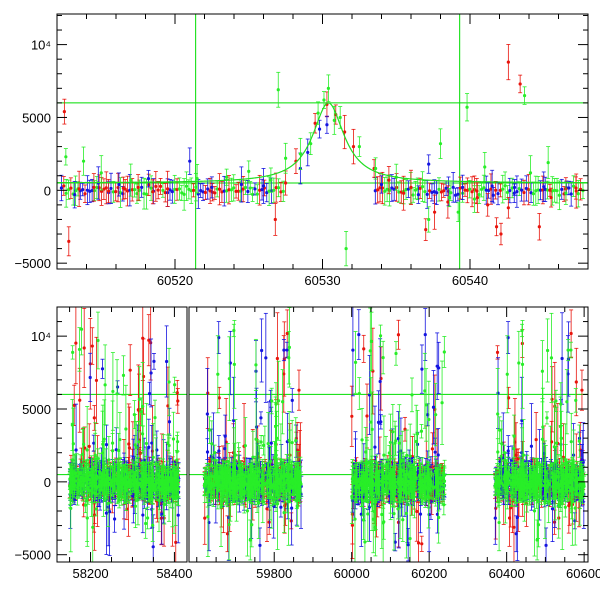  I want to click on bottom-ytick-label: −5000, so click(32, 555).